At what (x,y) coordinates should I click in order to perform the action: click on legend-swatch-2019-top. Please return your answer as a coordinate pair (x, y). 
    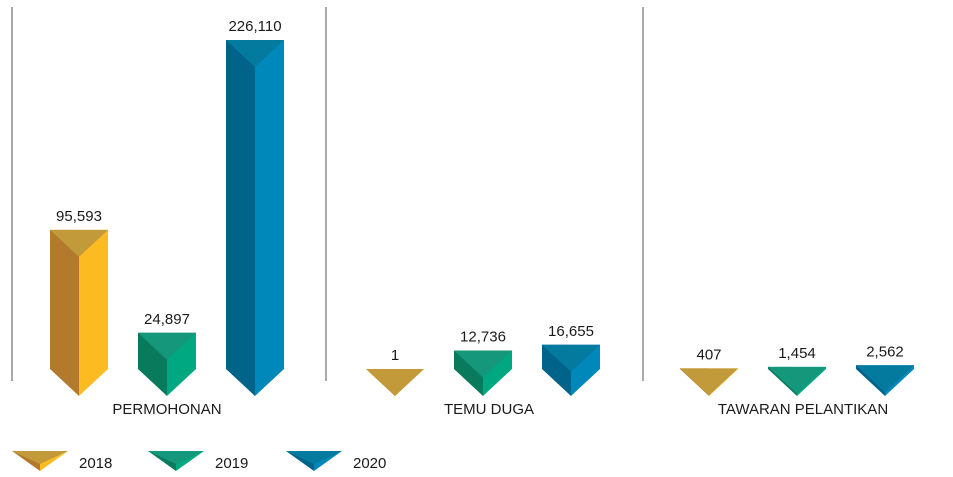
    Looking at the image, I should click on (176, 457).